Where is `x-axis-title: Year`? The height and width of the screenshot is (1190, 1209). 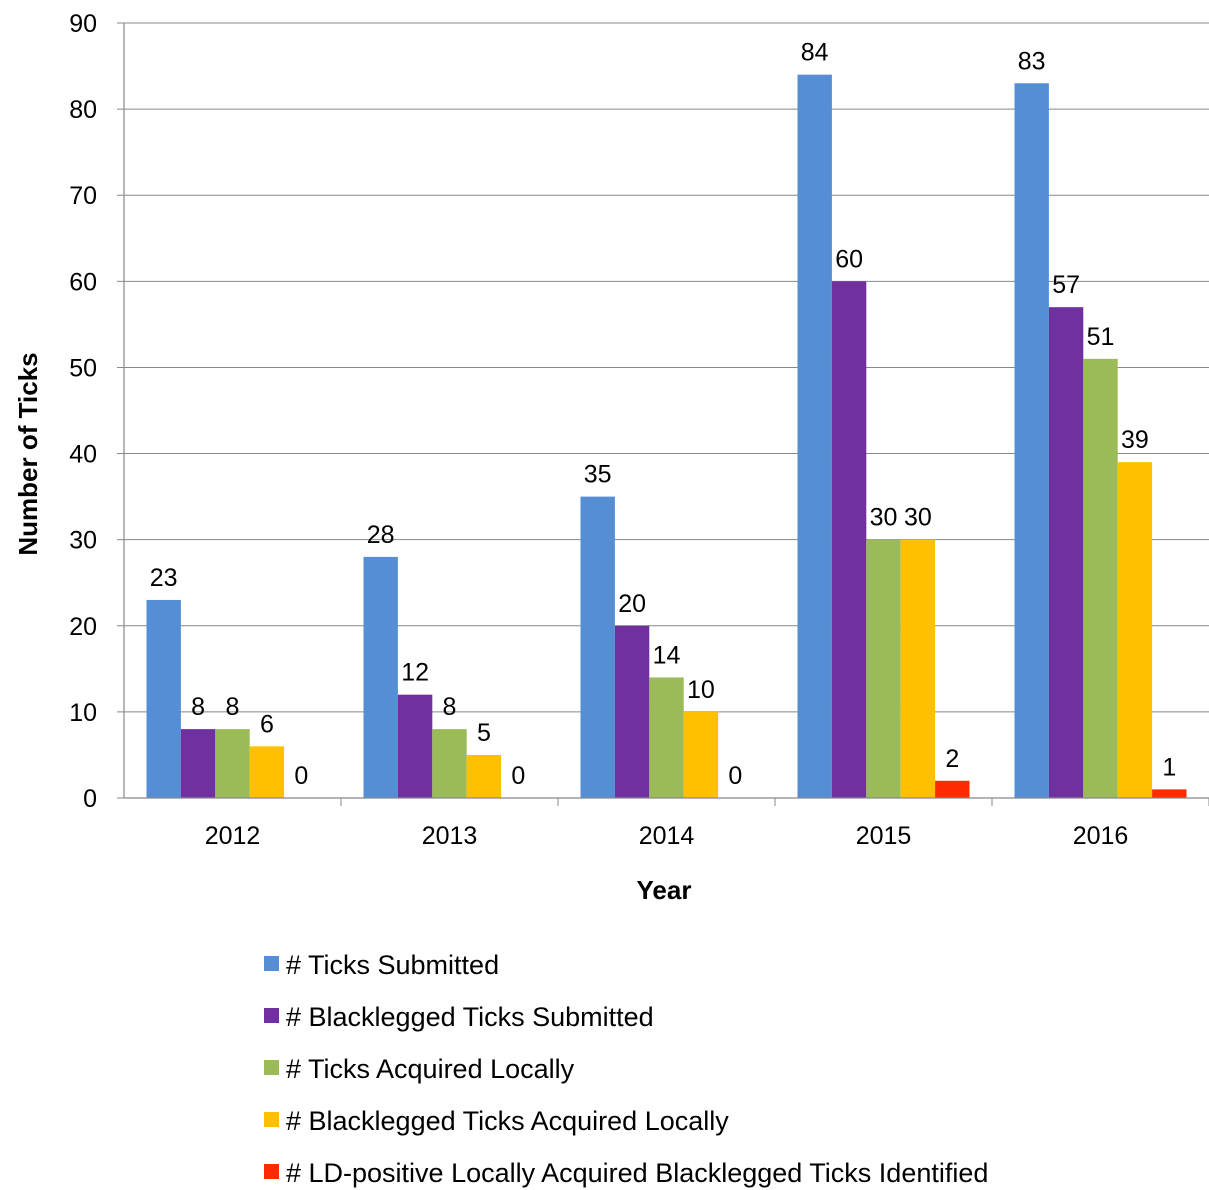 x-axis-title: Year is located at coordinates (664, 890).